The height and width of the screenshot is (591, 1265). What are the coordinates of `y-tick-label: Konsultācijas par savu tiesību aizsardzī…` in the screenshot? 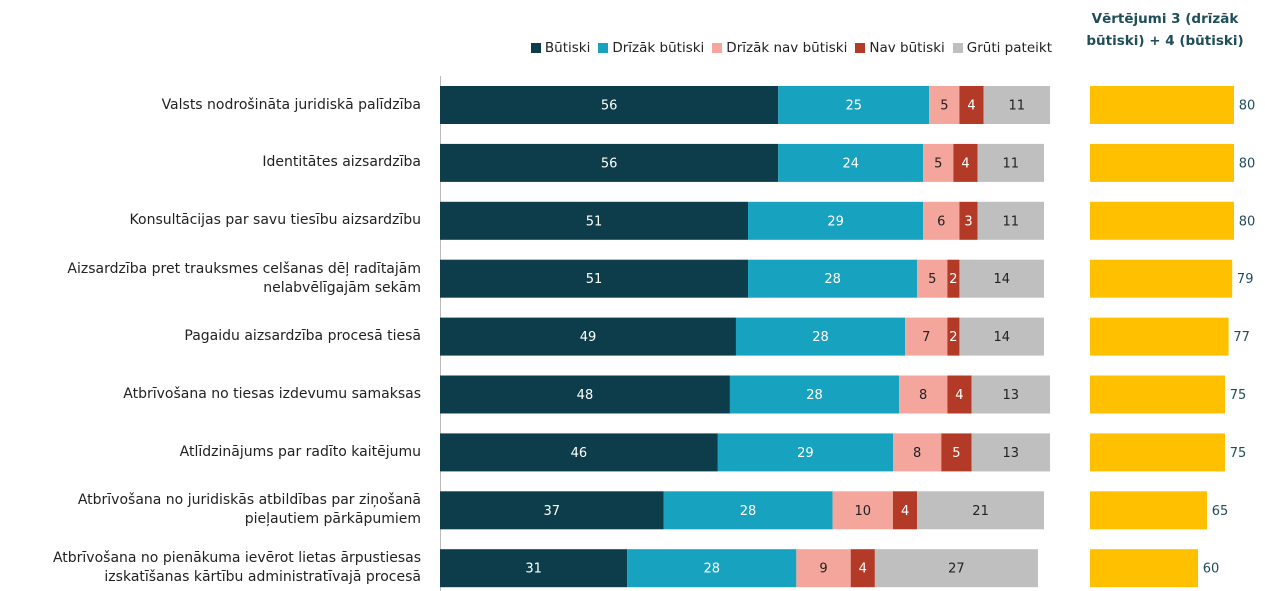 It's located at (275, 220).